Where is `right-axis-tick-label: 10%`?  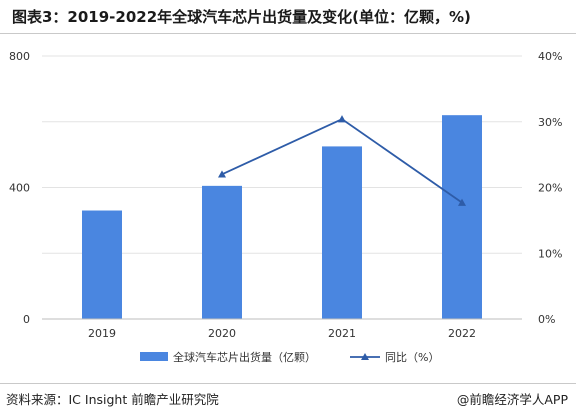 right-axis-tick-label: 10% is located at coordinates (550, 253).